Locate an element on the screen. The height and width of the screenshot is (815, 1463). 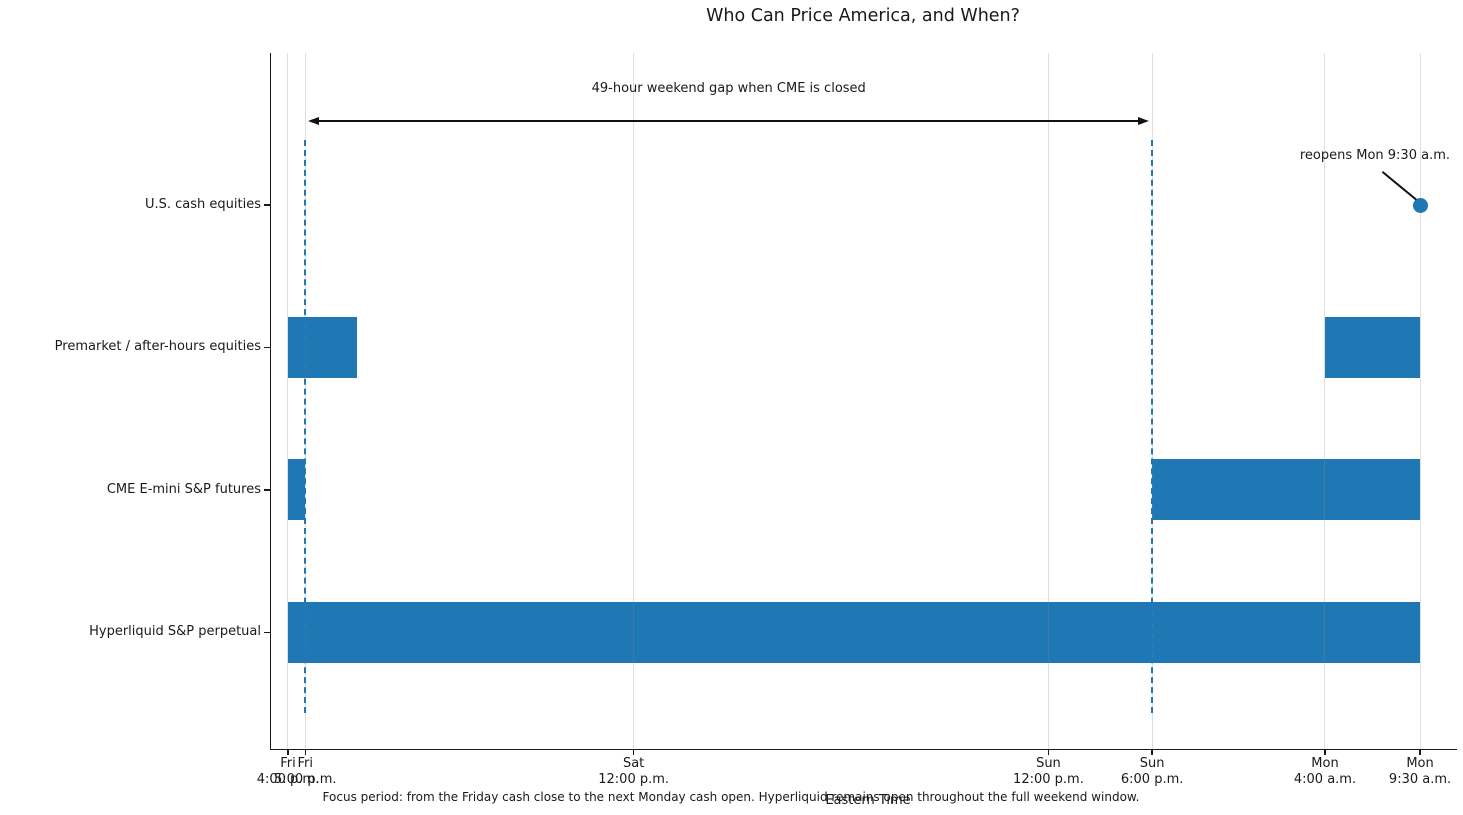
x-tick-label: Mon 4:00 a.m. is located at coordinates (1325, 772).